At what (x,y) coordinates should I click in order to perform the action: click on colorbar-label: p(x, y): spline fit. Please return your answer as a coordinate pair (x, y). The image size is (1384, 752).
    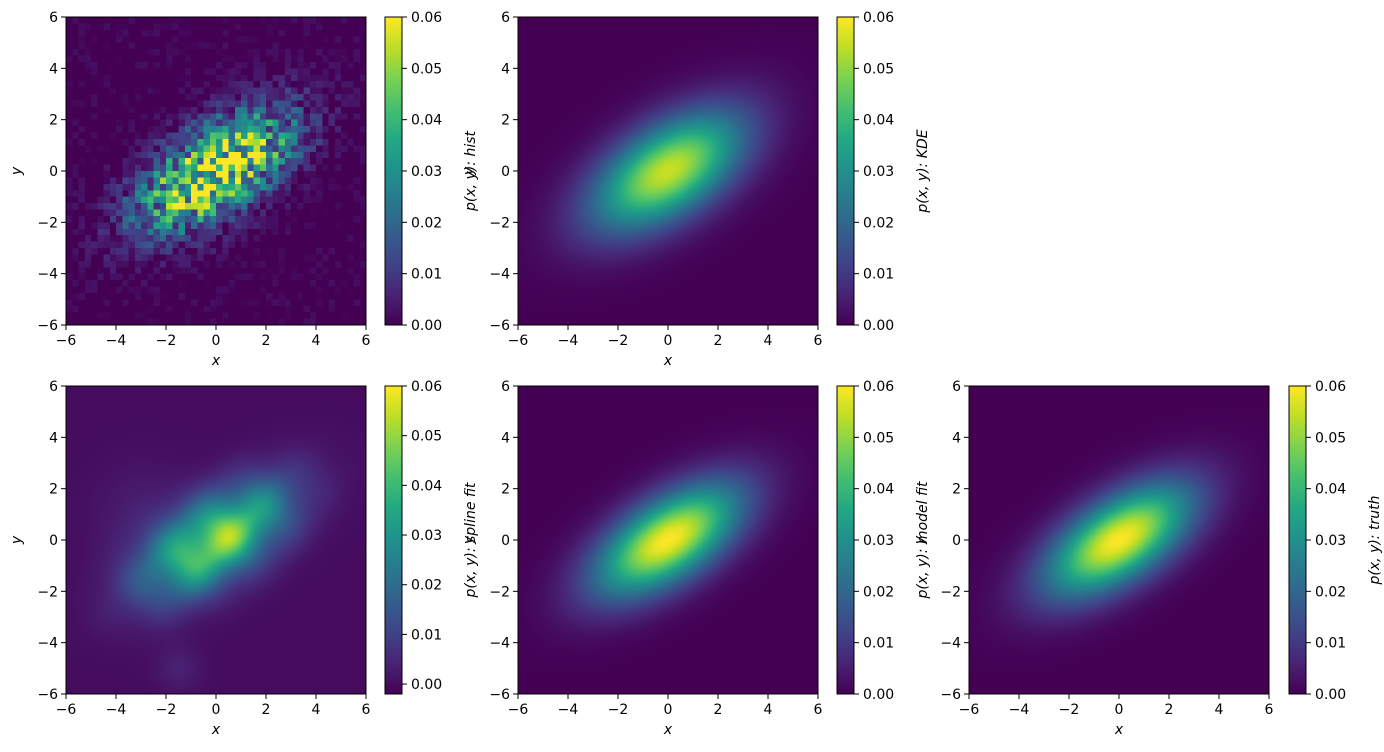
    Looking at the image, I should click on (471, 540).